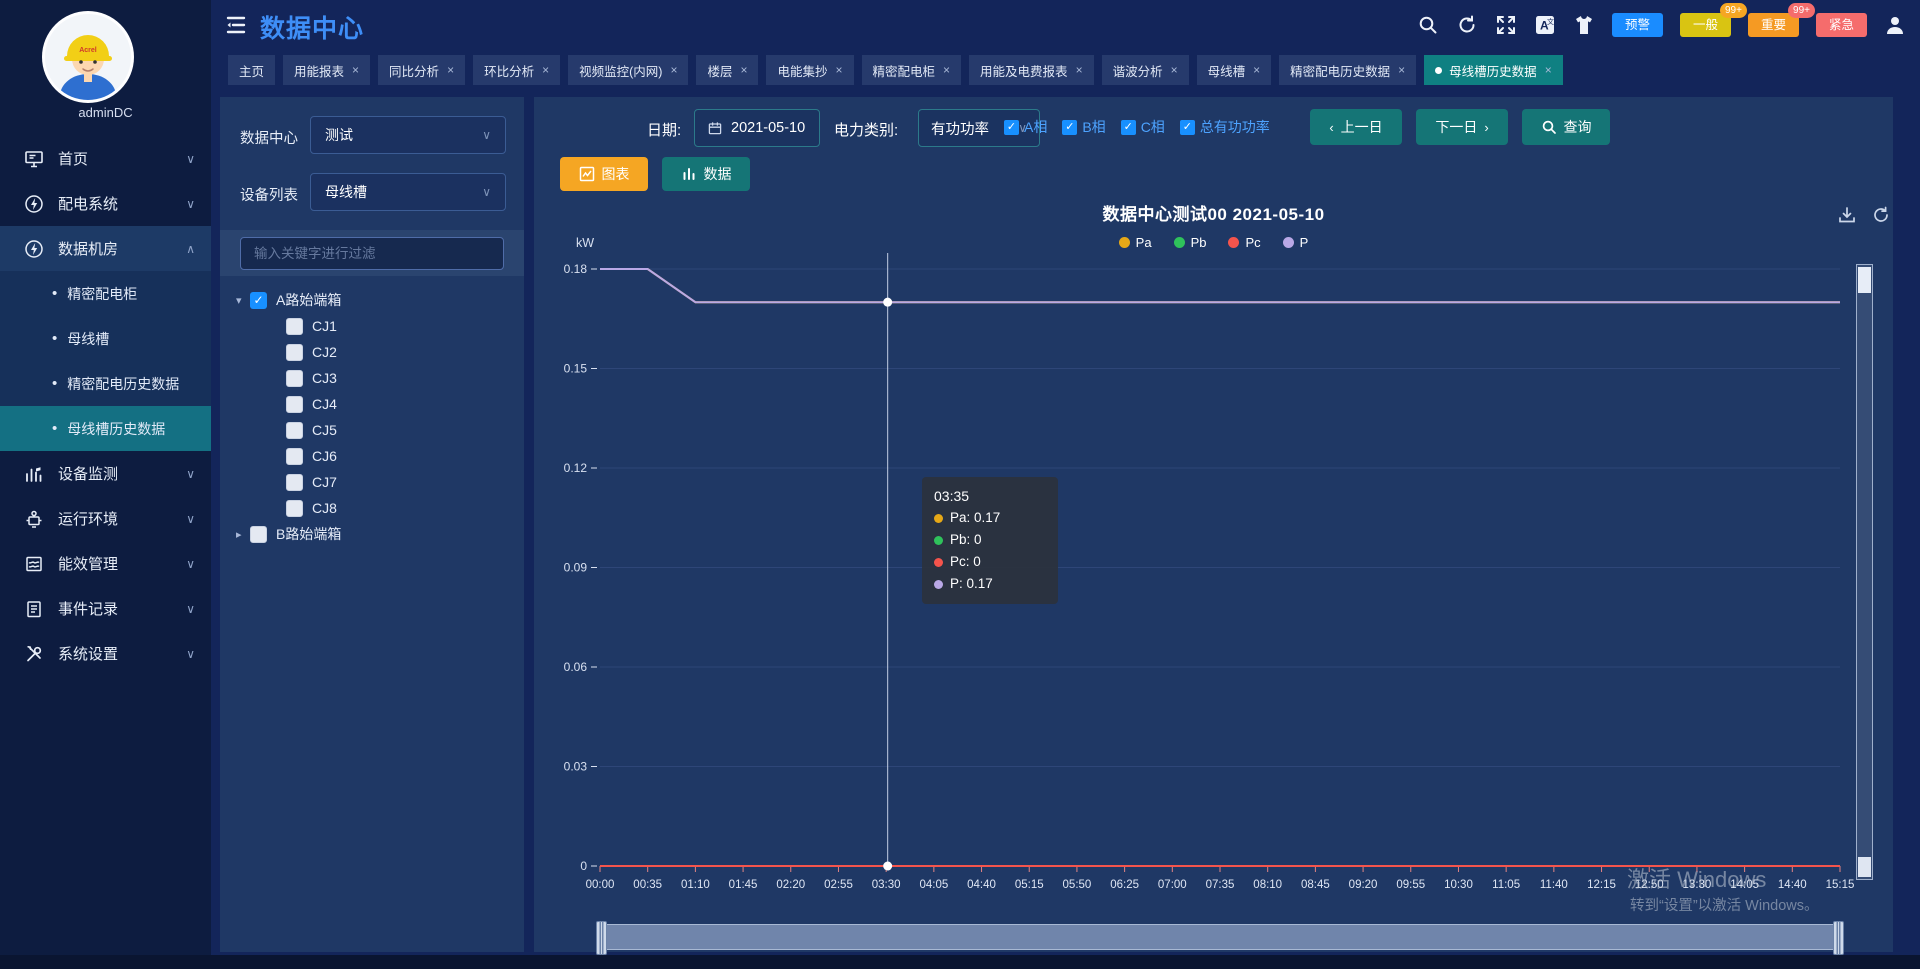 The width and height of the screenshot is (1920, 969). Describe the element at coordinates (408, 135) in the screenshot. I see `datacenter-select: 测试 ∨` at that location.